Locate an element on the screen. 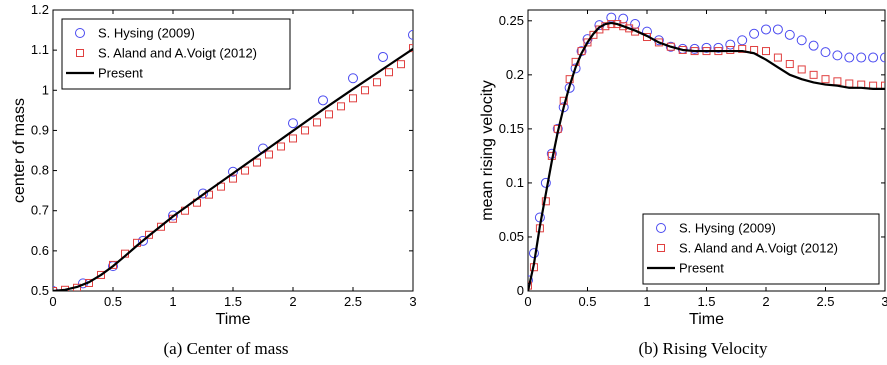  x-tick-label: 1.5 is located at coordinates (233, 301).